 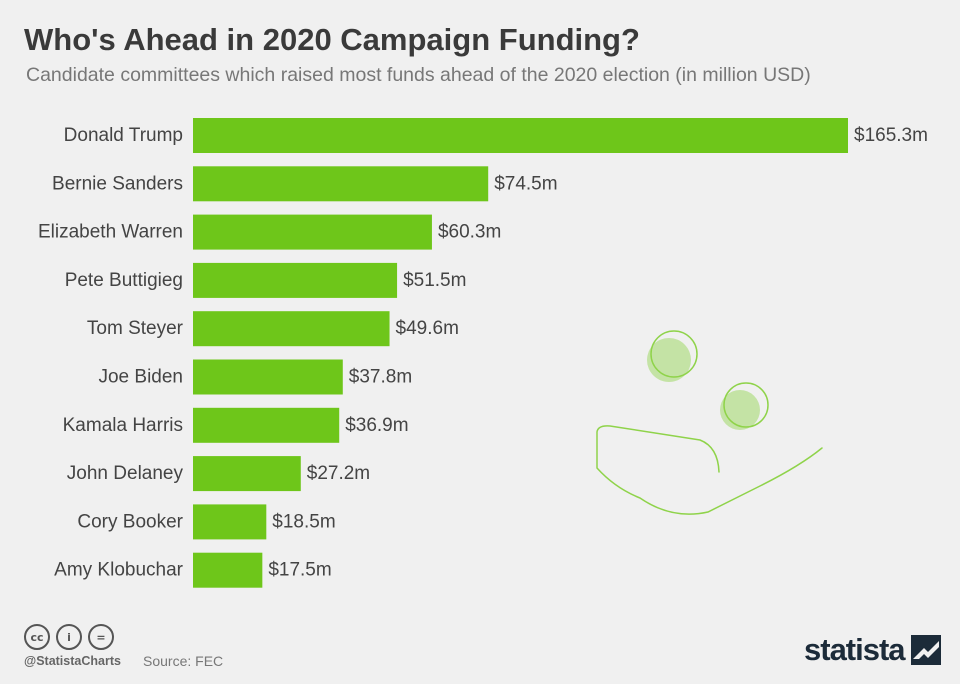 I want to click on value-label: $60.3m, so click(x=469, y=232).